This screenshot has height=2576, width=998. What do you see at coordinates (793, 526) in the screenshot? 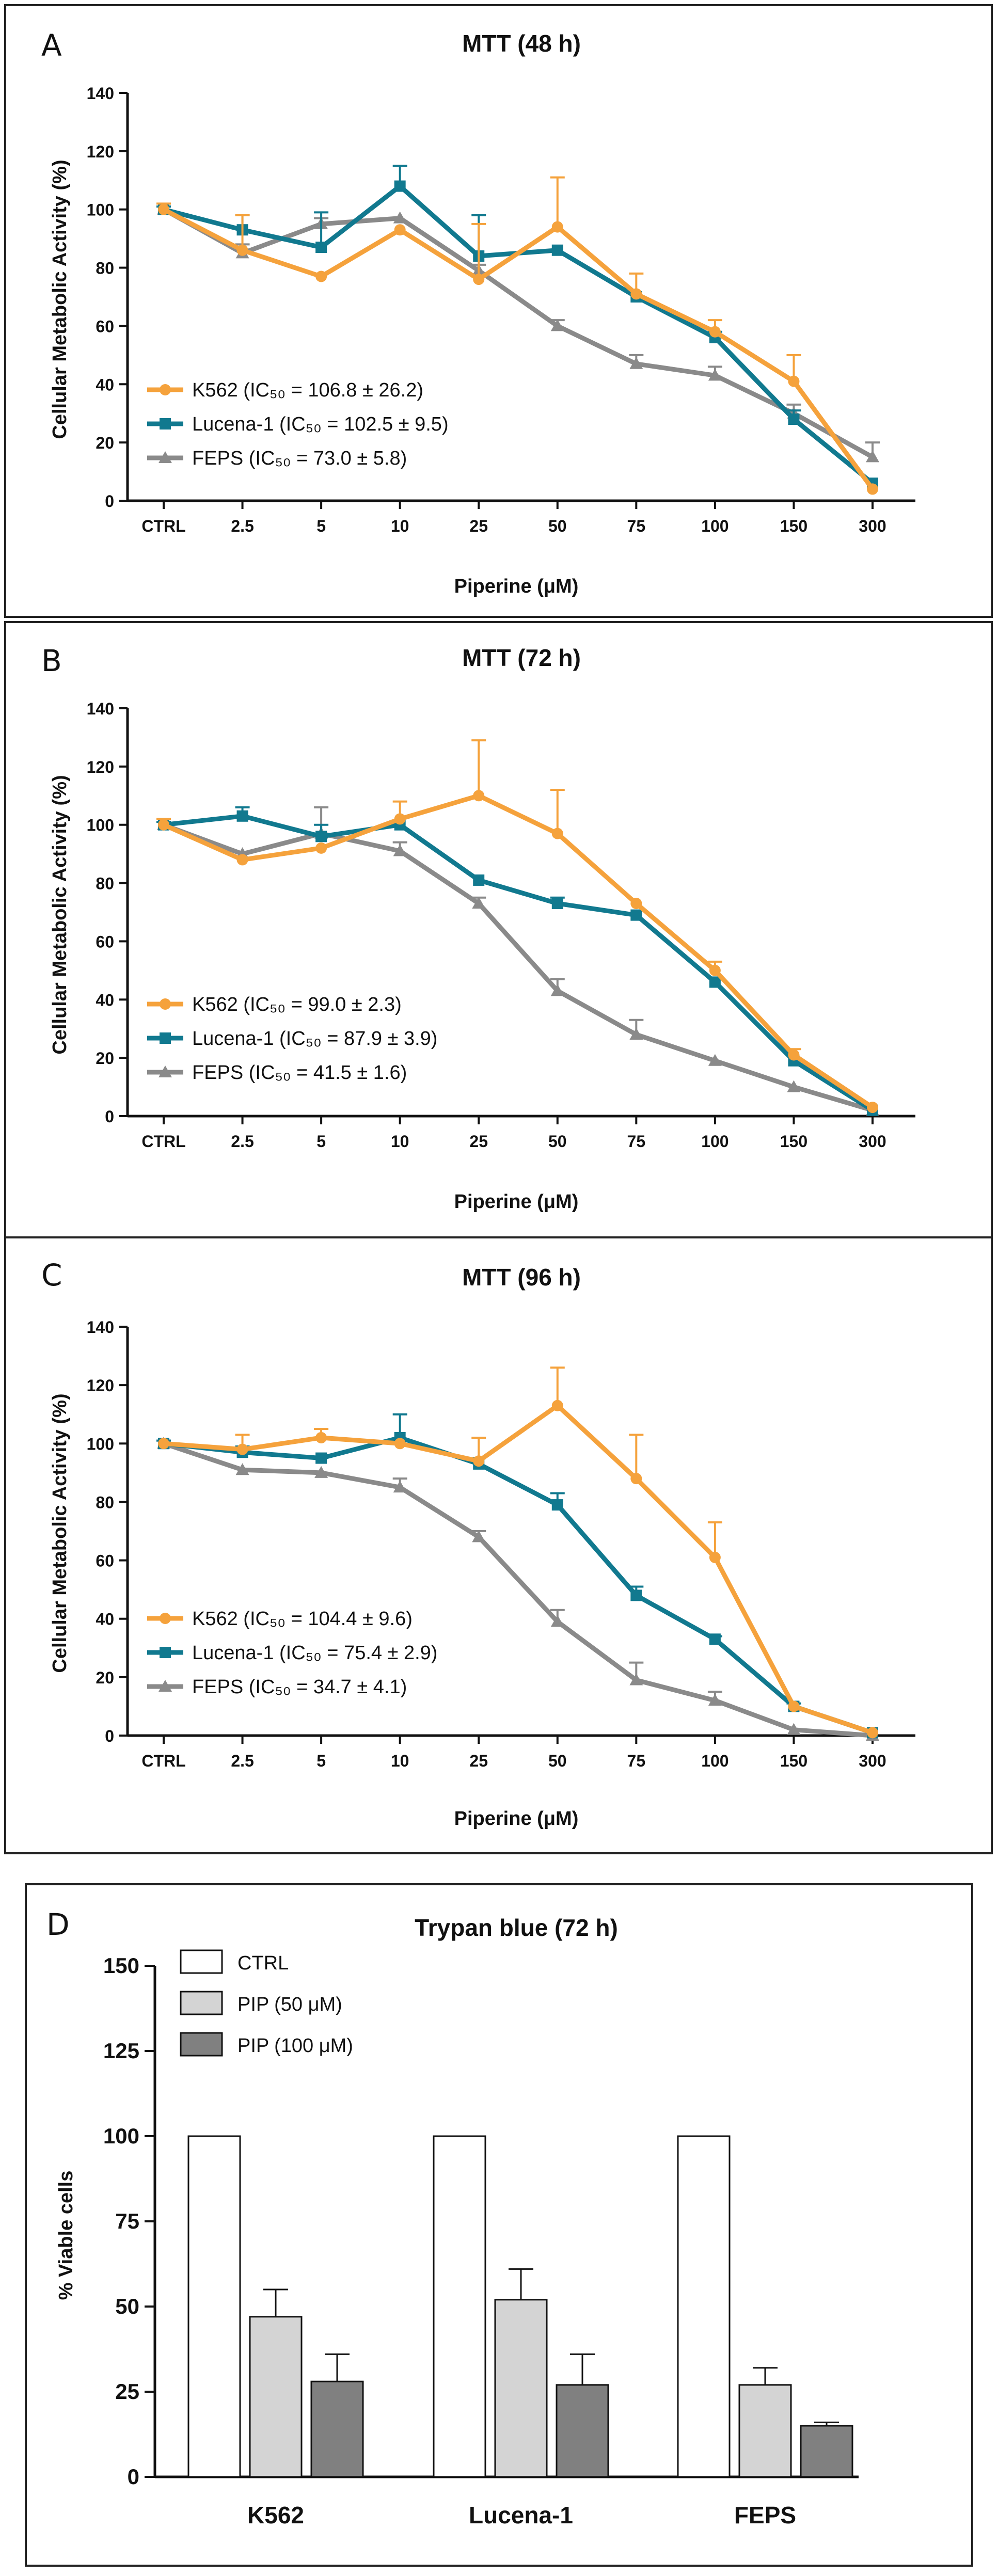
I see `x-tick-label: 150` at bounding box center [793, 526].